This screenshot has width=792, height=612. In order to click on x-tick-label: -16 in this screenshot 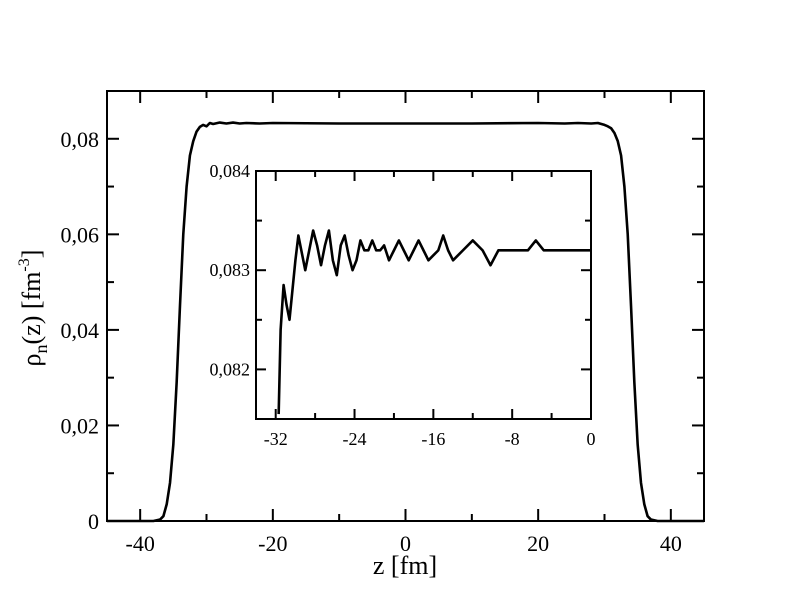, I will do `click(433, 439)`.